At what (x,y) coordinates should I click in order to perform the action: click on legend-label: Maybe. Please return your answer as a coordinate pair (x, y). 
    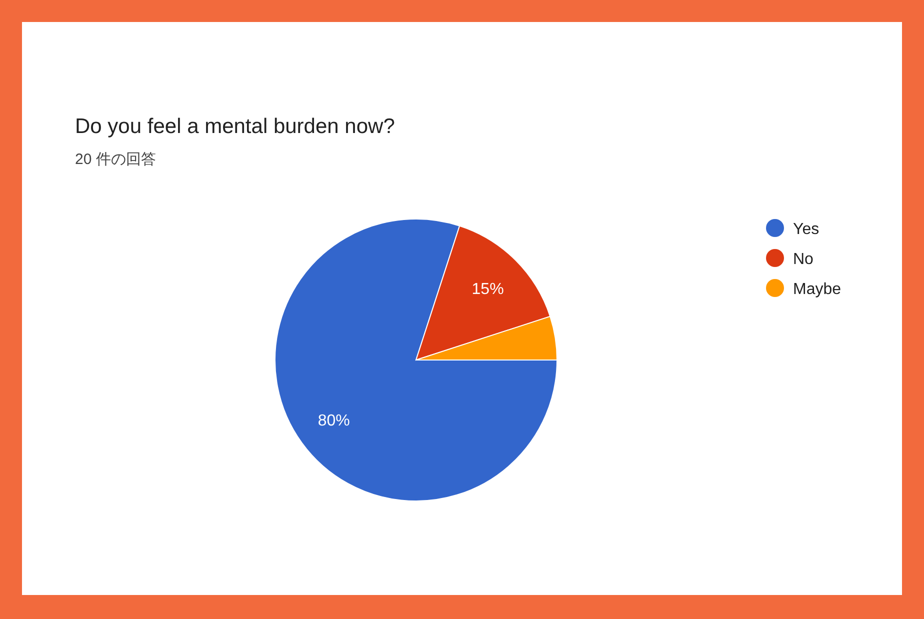
    Looking at the image, I should click on (817, 289).